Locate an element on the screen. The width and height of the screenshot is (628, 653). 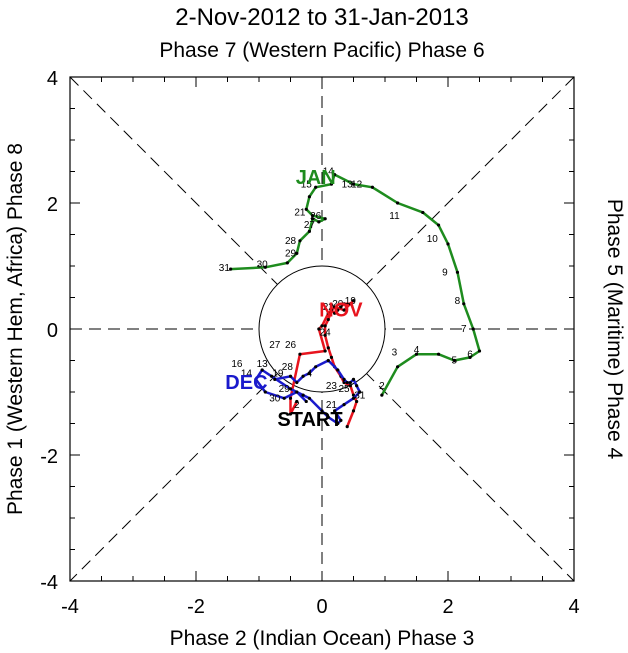
day-label: 3 is located at coordinates (395, 352).